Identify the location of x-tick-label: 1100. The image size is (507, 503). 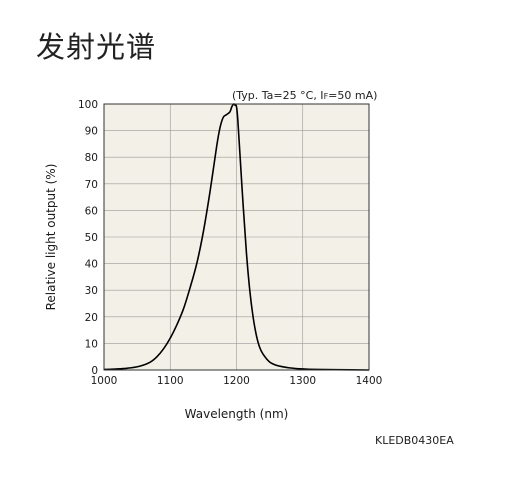
(170, 381).